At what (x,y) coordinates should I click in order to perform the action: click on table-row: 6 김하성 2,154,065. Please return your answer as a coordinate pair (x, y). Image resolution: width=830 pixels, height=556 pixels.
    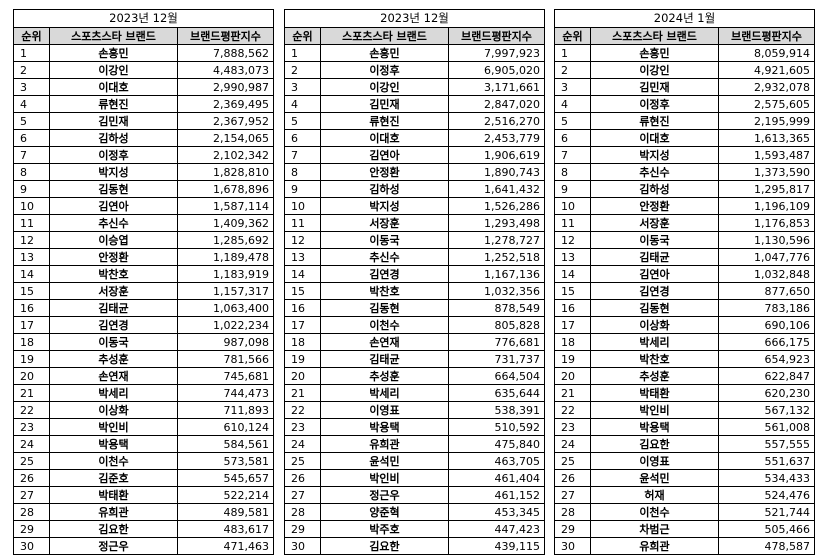
    Looking at the image, I should click on (143, 138).